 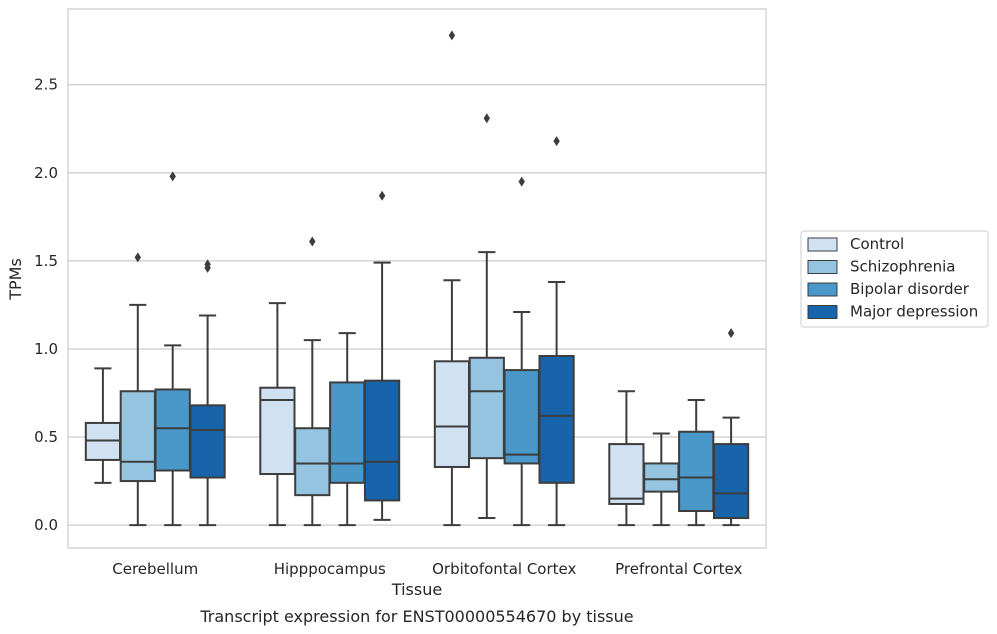 What do you see at coordinates (46, 305) in the screenshot?
I see `y-tick-labels: 0.0 0.5 1.0 1.5 2.0 2.5` at bounding box center [46, 305].